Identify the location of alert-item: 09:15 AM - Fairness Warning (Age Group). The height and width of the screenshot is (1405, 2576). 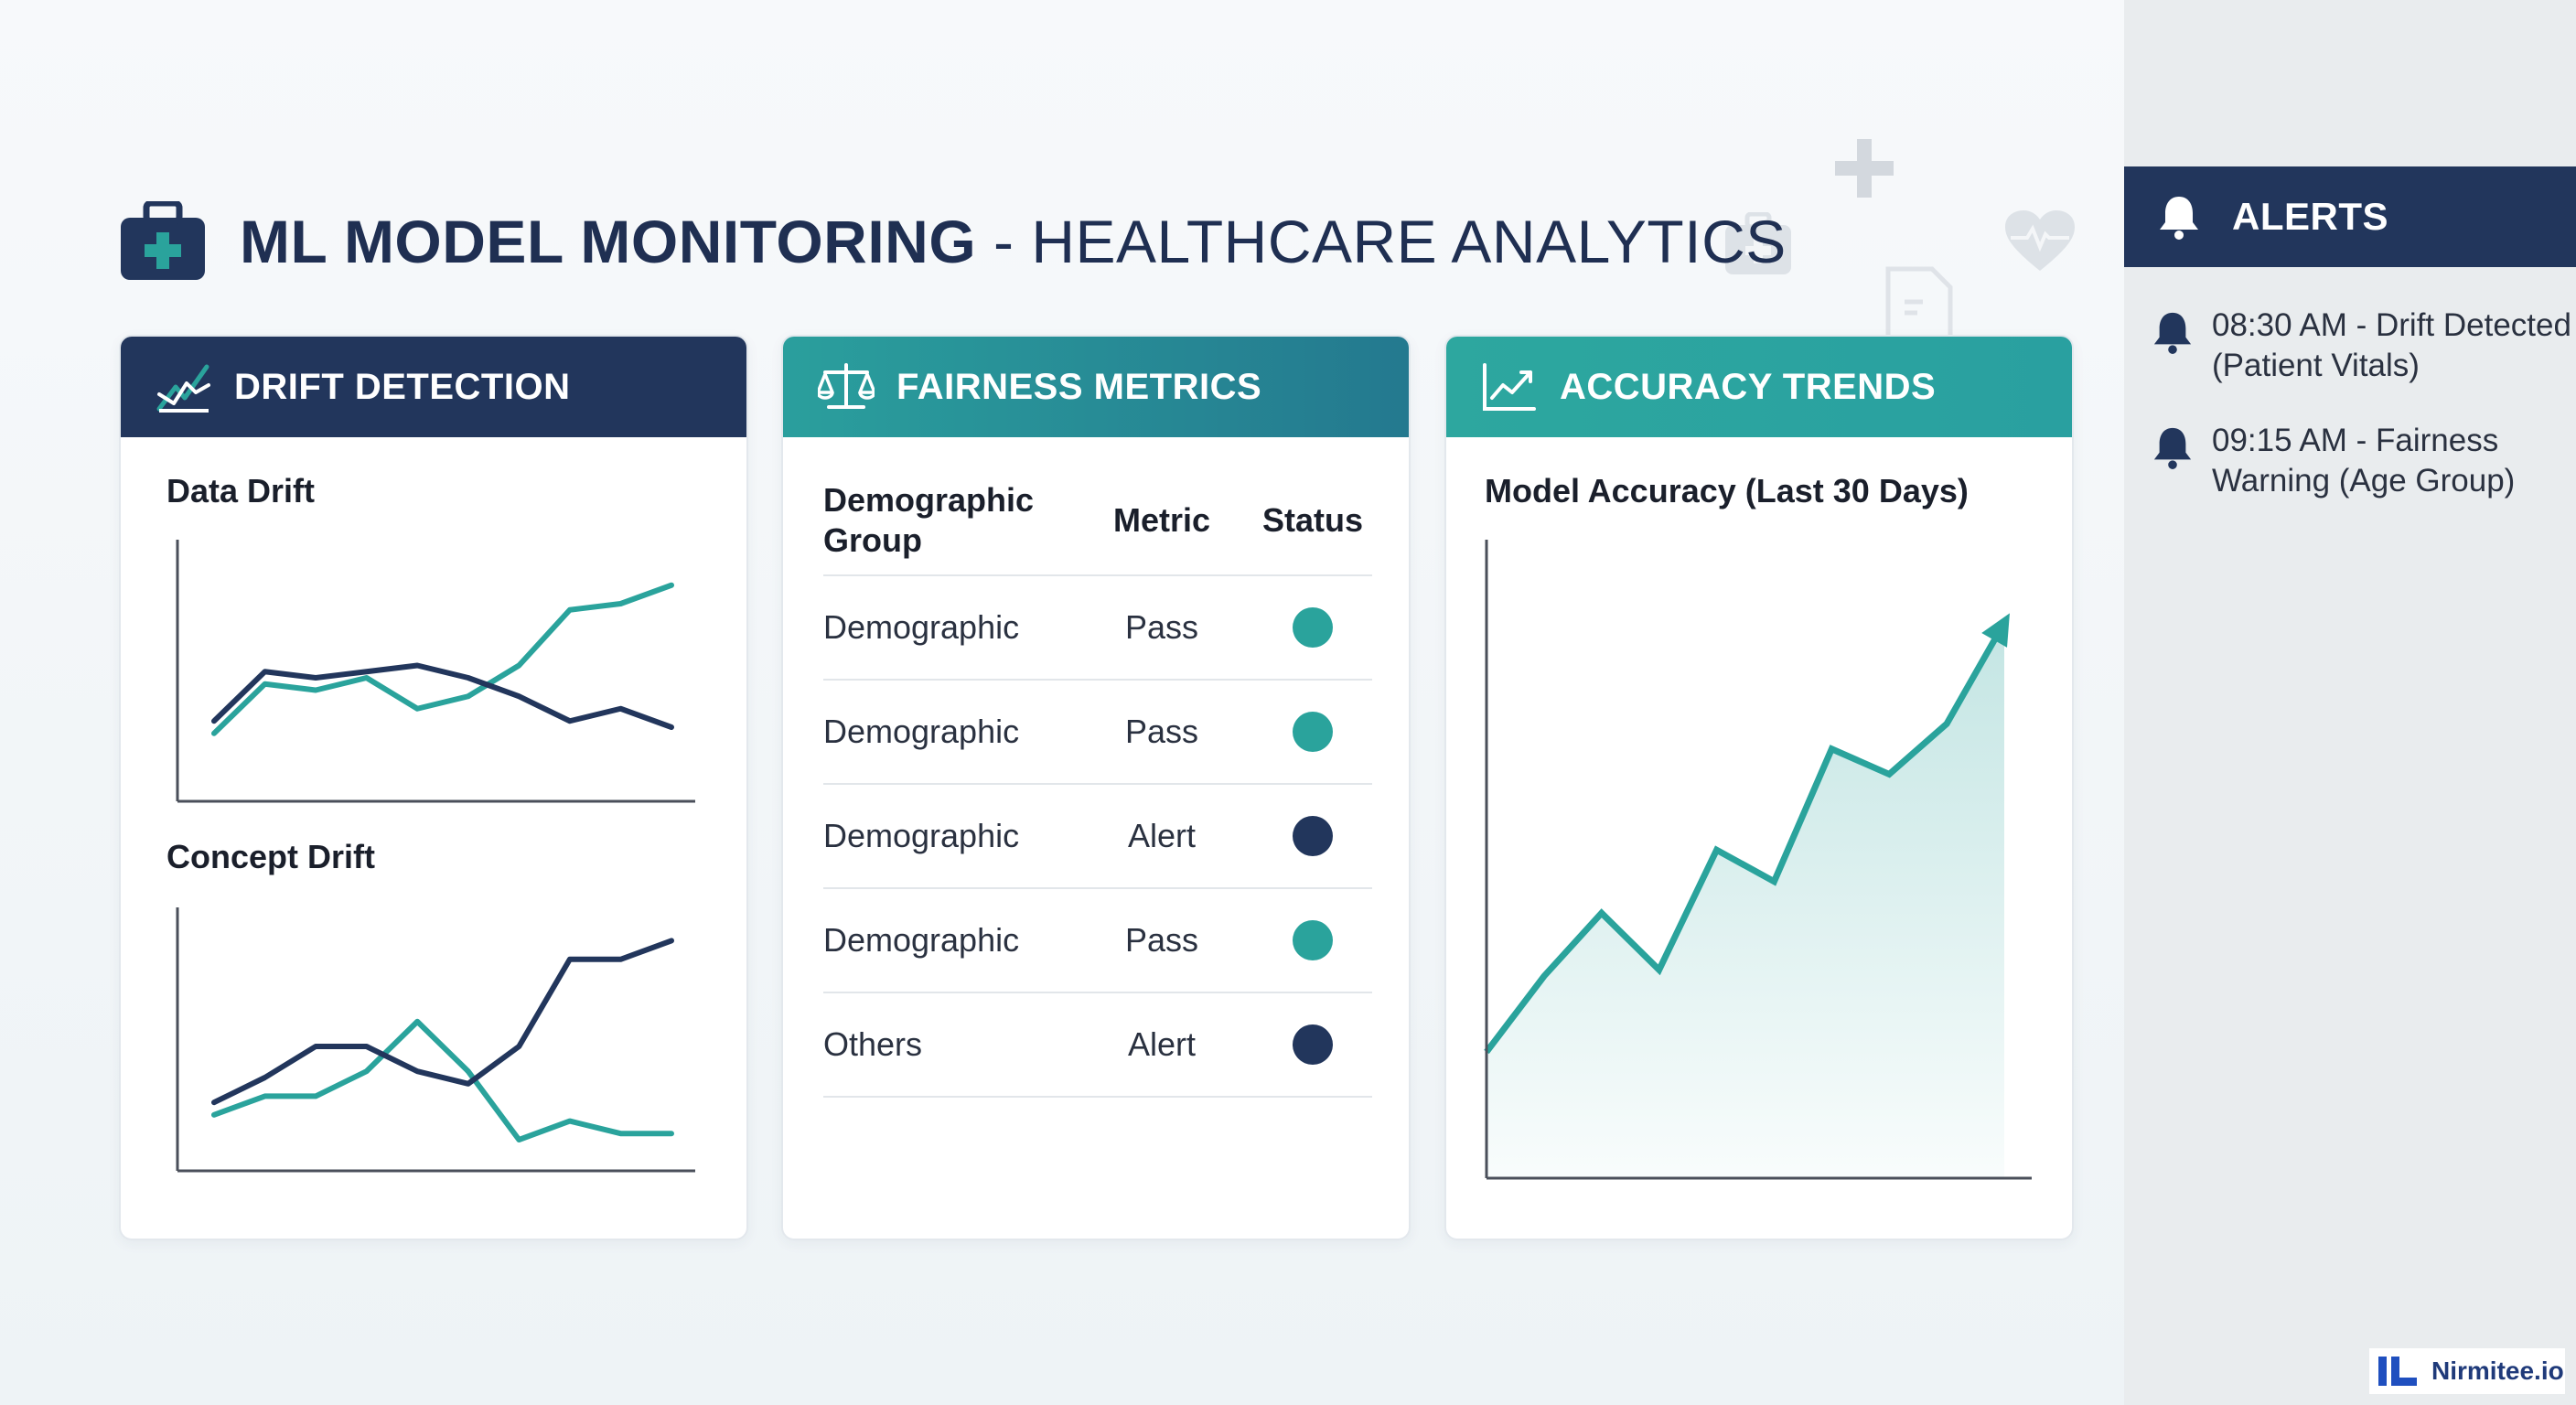
(2362, 461).